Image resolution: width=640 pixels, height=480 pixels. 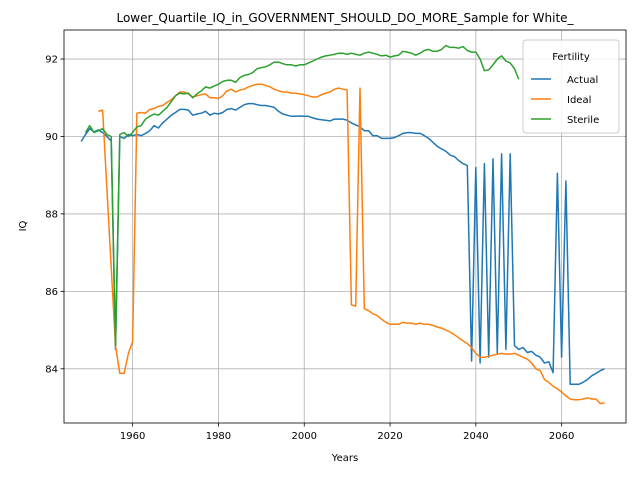 I want to click on x-tick-label: 1960, so click(x=132, y=436).